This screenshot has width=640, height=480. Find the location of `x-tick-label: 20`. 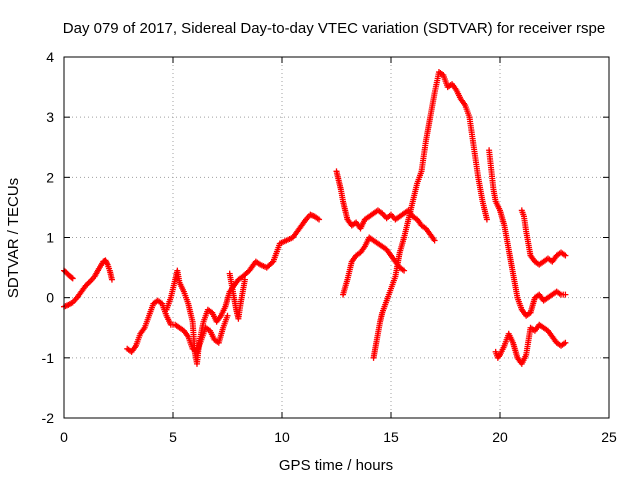

x-tick-label: 20 is located at coordinates (500, 437).